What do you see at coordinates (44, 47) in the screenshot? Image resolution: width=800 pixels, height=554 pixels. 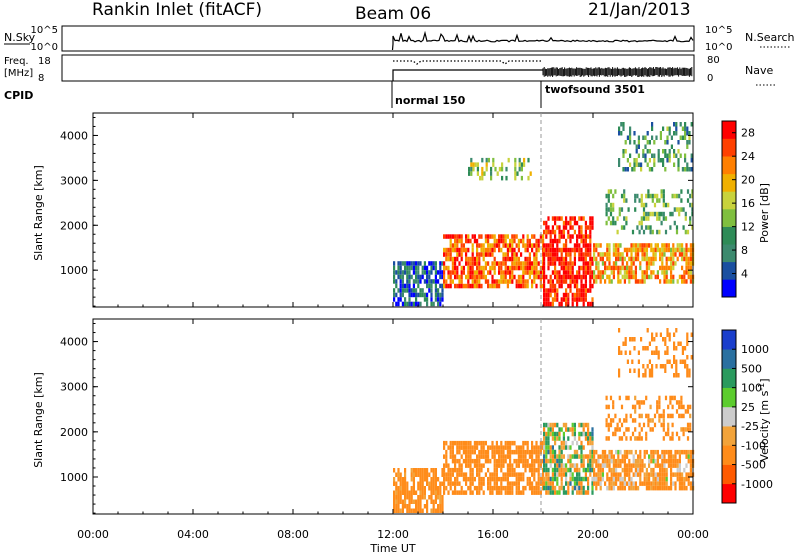 I see `nsky-left-tick-bottom: 10^0` at bounding box center [44, 47].